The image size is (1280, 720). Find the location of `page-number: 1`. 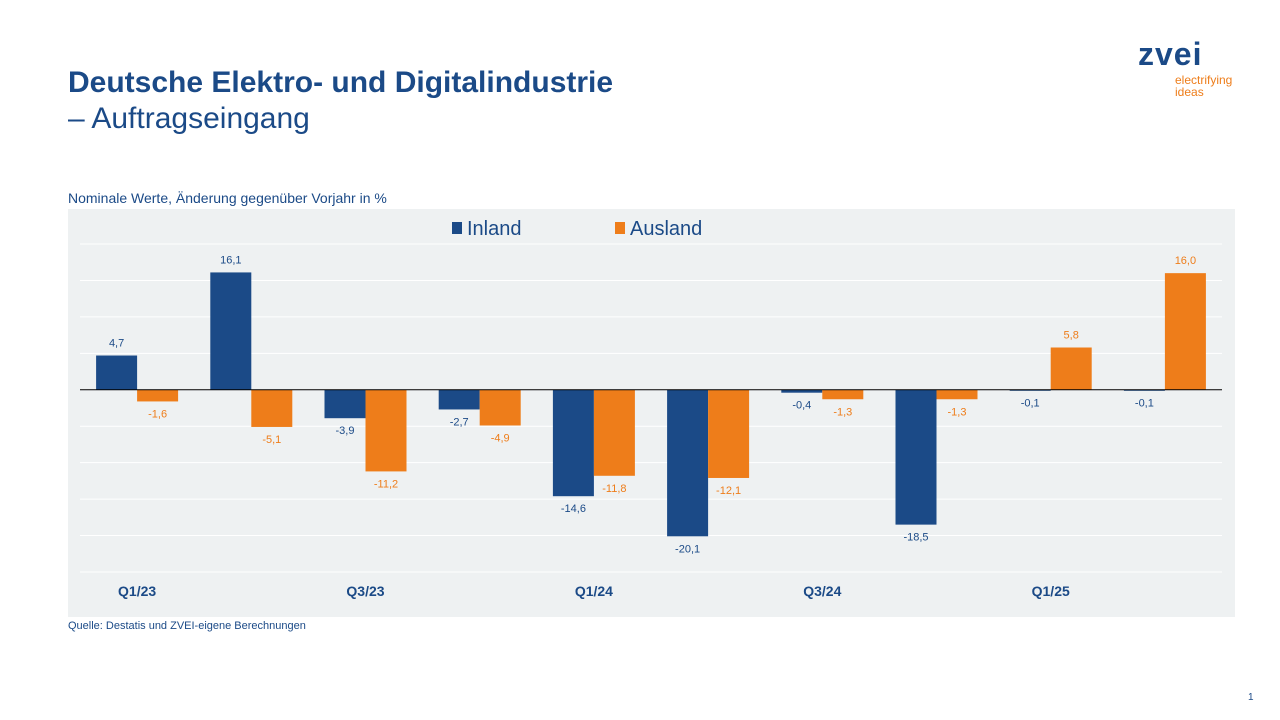

page-number: 1 is located at coordinates (1251, 697).